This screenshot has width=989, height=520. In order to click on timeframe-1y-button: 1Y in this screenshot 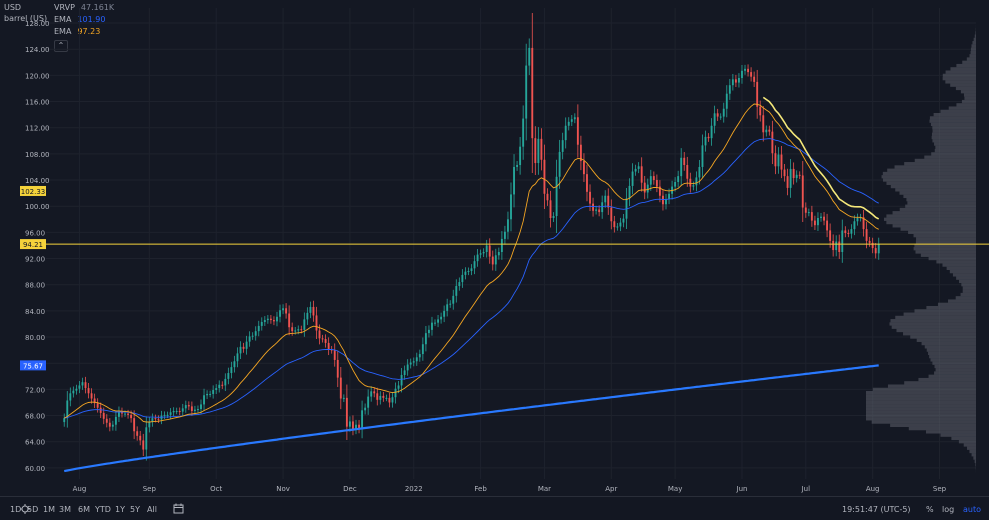, I will do `click(120, 509)`.